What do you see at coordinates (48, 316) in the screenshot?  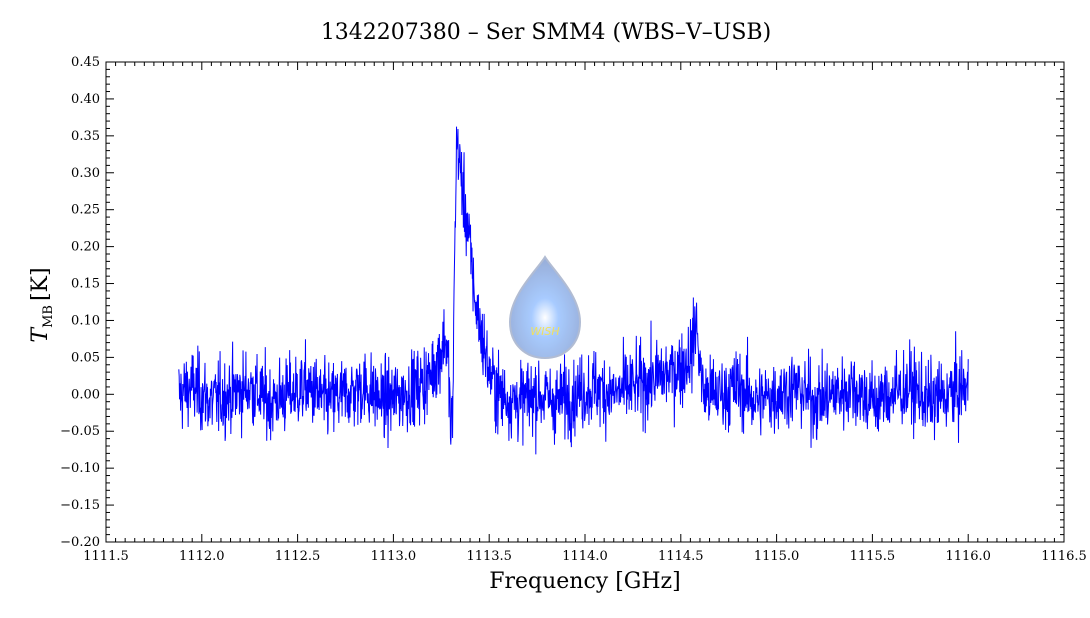 I see `y-axis-label-sub: MB` at bounding box center [48, 316].